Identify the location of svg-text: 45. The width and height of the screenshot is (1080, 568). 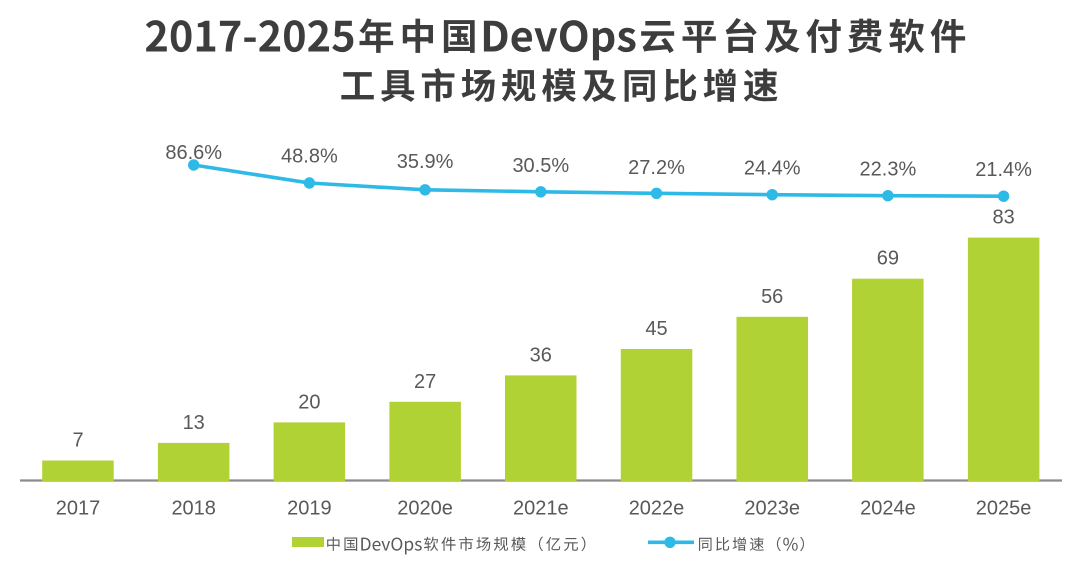
(656, 329).